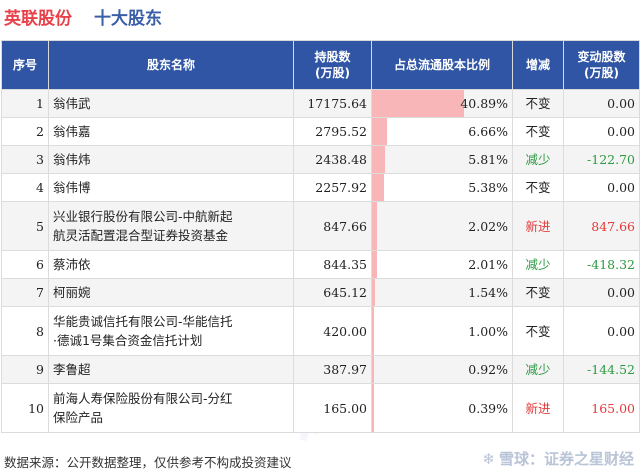 Image resolution: width=640 pixels, height=471 pixels. What do you see at coordinates (25, 369) in the screenshot?
I see `row-index: 9` at bounding box center [25, 369].